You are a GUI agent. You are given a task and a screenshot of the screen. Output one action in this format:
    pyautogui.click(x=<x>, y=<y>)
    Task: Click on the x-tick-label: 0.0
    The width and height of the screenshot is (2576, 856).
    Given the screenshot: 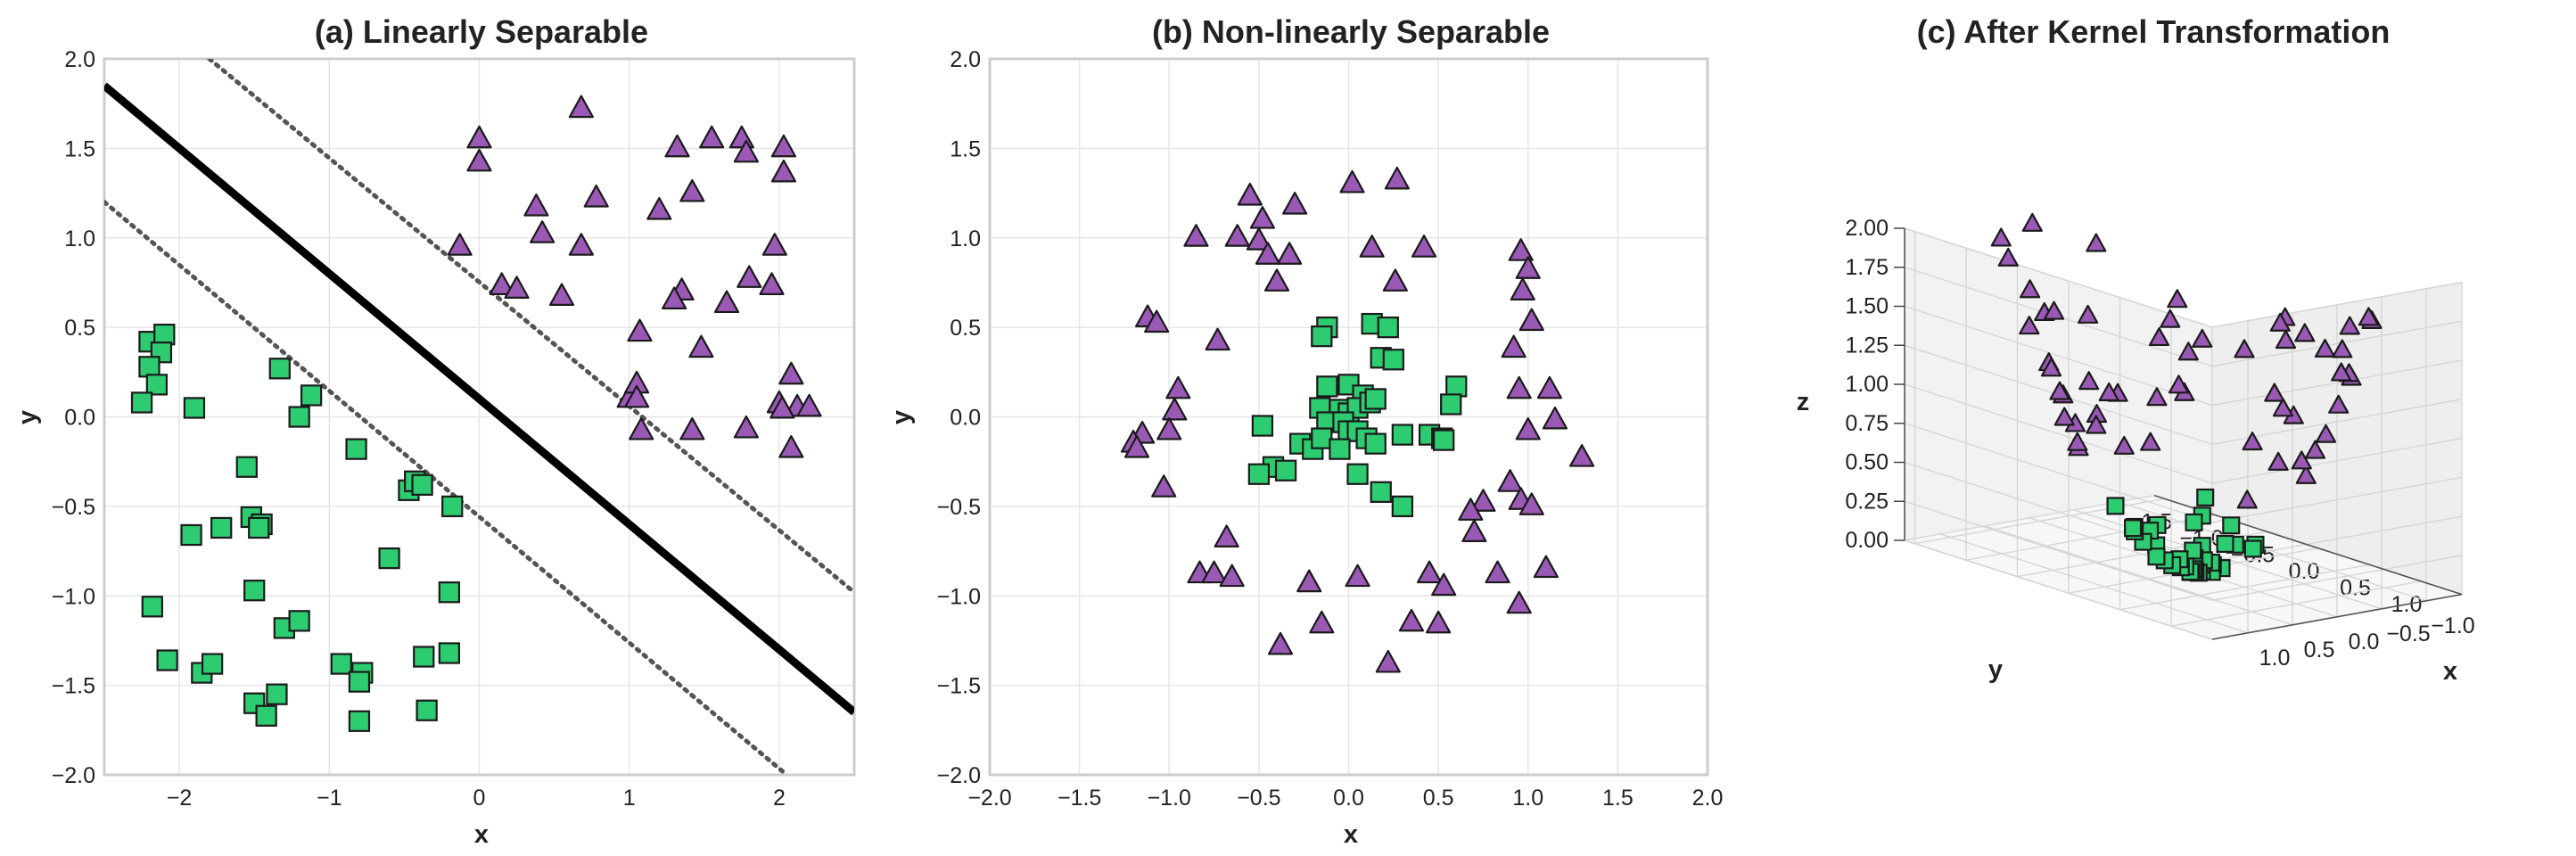 What is the action you would take?
    pyautogui.click(x=1348, y=798)
    